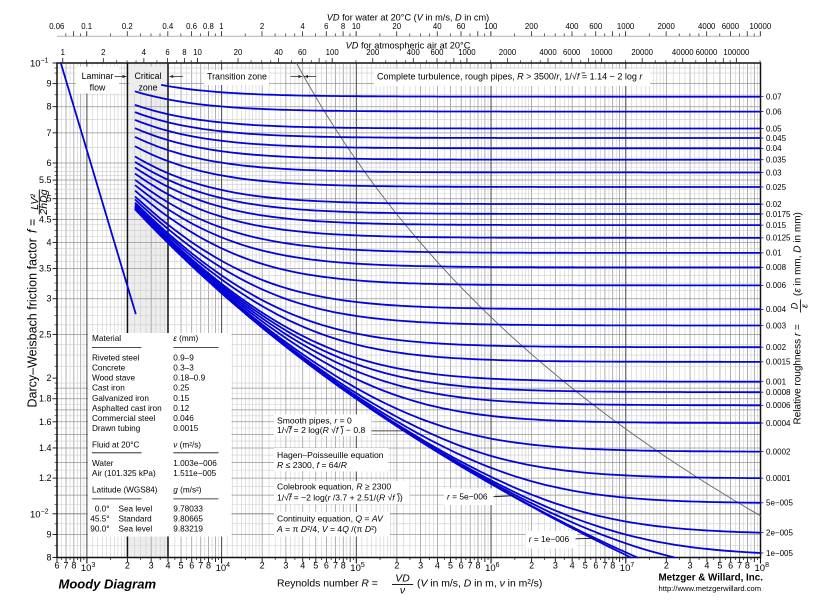  What do you see at coordinates (779, 503) in the screenshot?
I see `svg-text: 5e−005` at bounding box center [779, 503].